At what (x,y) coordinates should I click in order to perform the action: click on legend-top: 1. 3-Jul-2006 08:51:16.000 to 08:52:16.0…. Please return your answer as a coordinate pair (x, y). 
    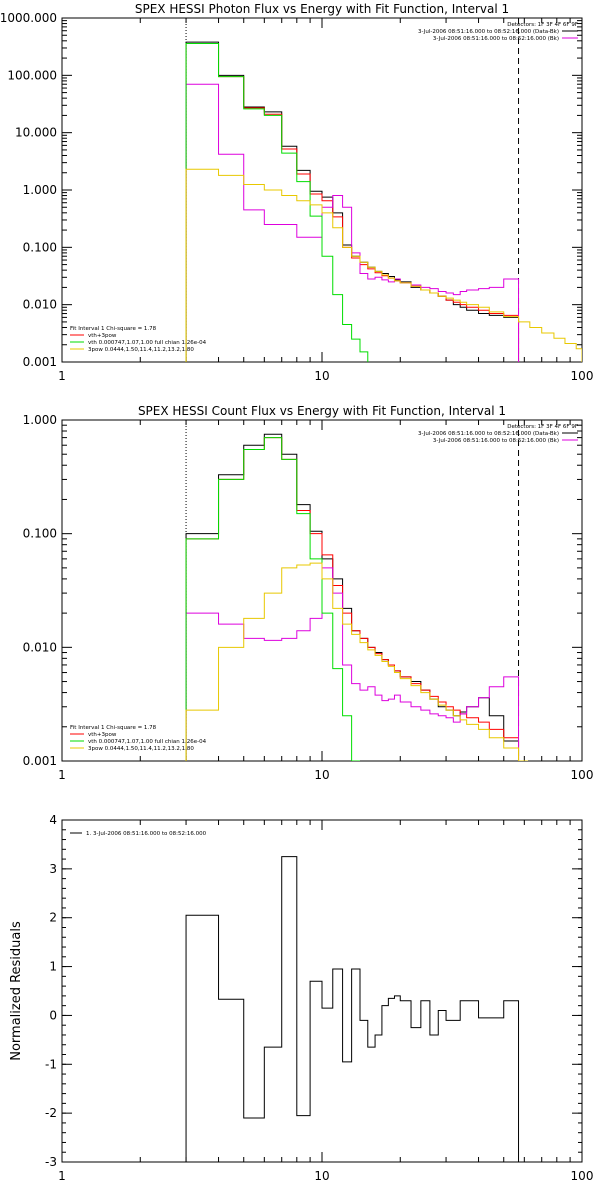
    Looking at the image, I should click on (138, 834).